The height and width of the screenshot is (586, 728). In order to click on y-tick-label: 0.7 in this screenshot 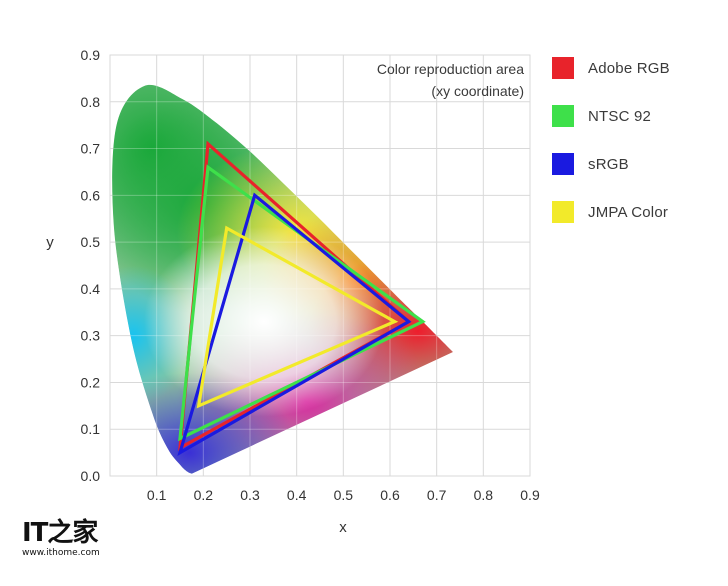, I will do `click(91, 149)`.